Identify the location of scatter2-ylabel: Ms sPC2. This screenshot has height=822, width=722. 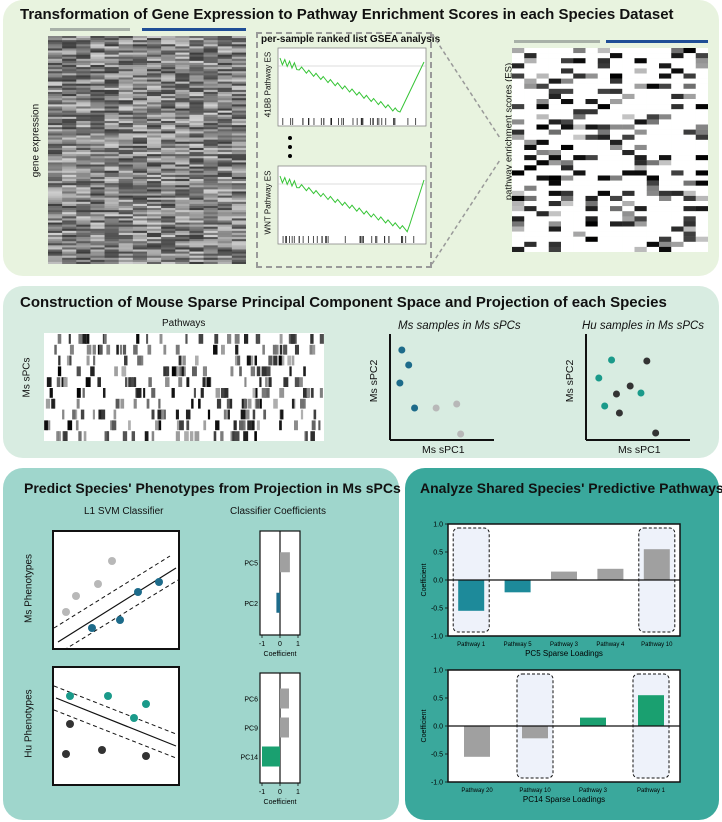
(570, 381).